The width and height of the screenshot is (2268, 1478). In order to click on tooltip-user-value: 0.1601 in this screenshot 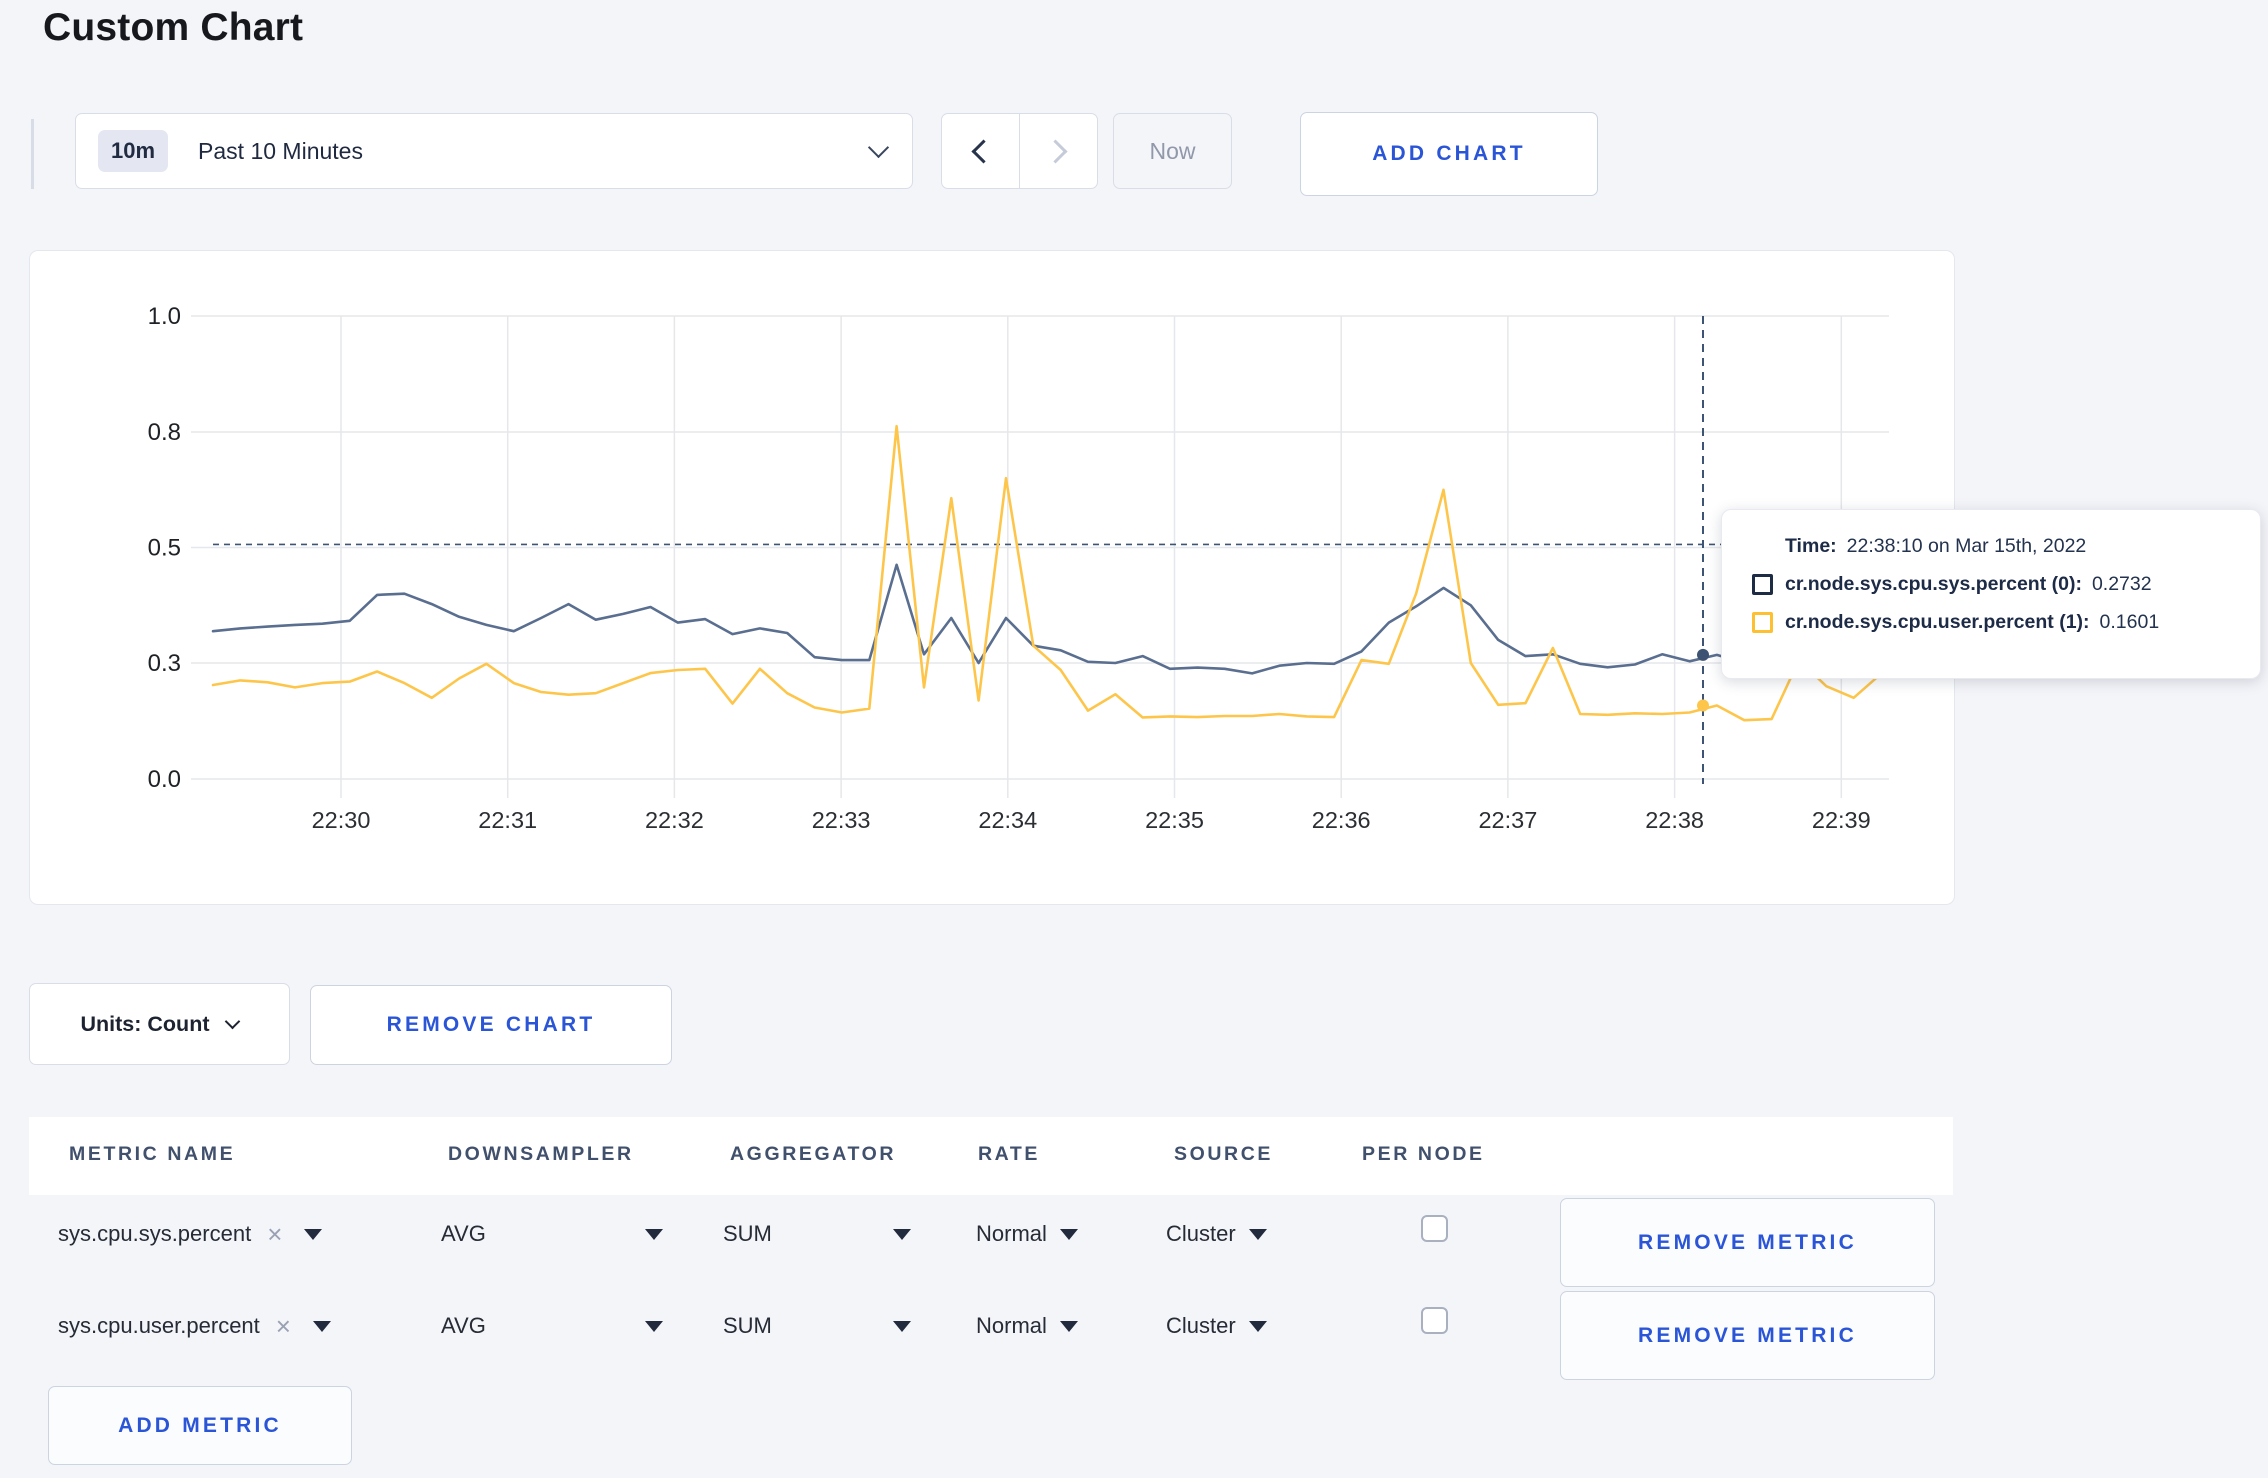, I will do `click(2129, 622)`.